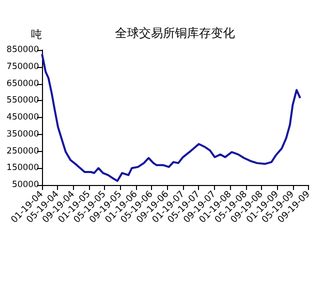 This screenshot has width=314, height=301. I want to click on y-tick-label: 750000, so click(22, 67).